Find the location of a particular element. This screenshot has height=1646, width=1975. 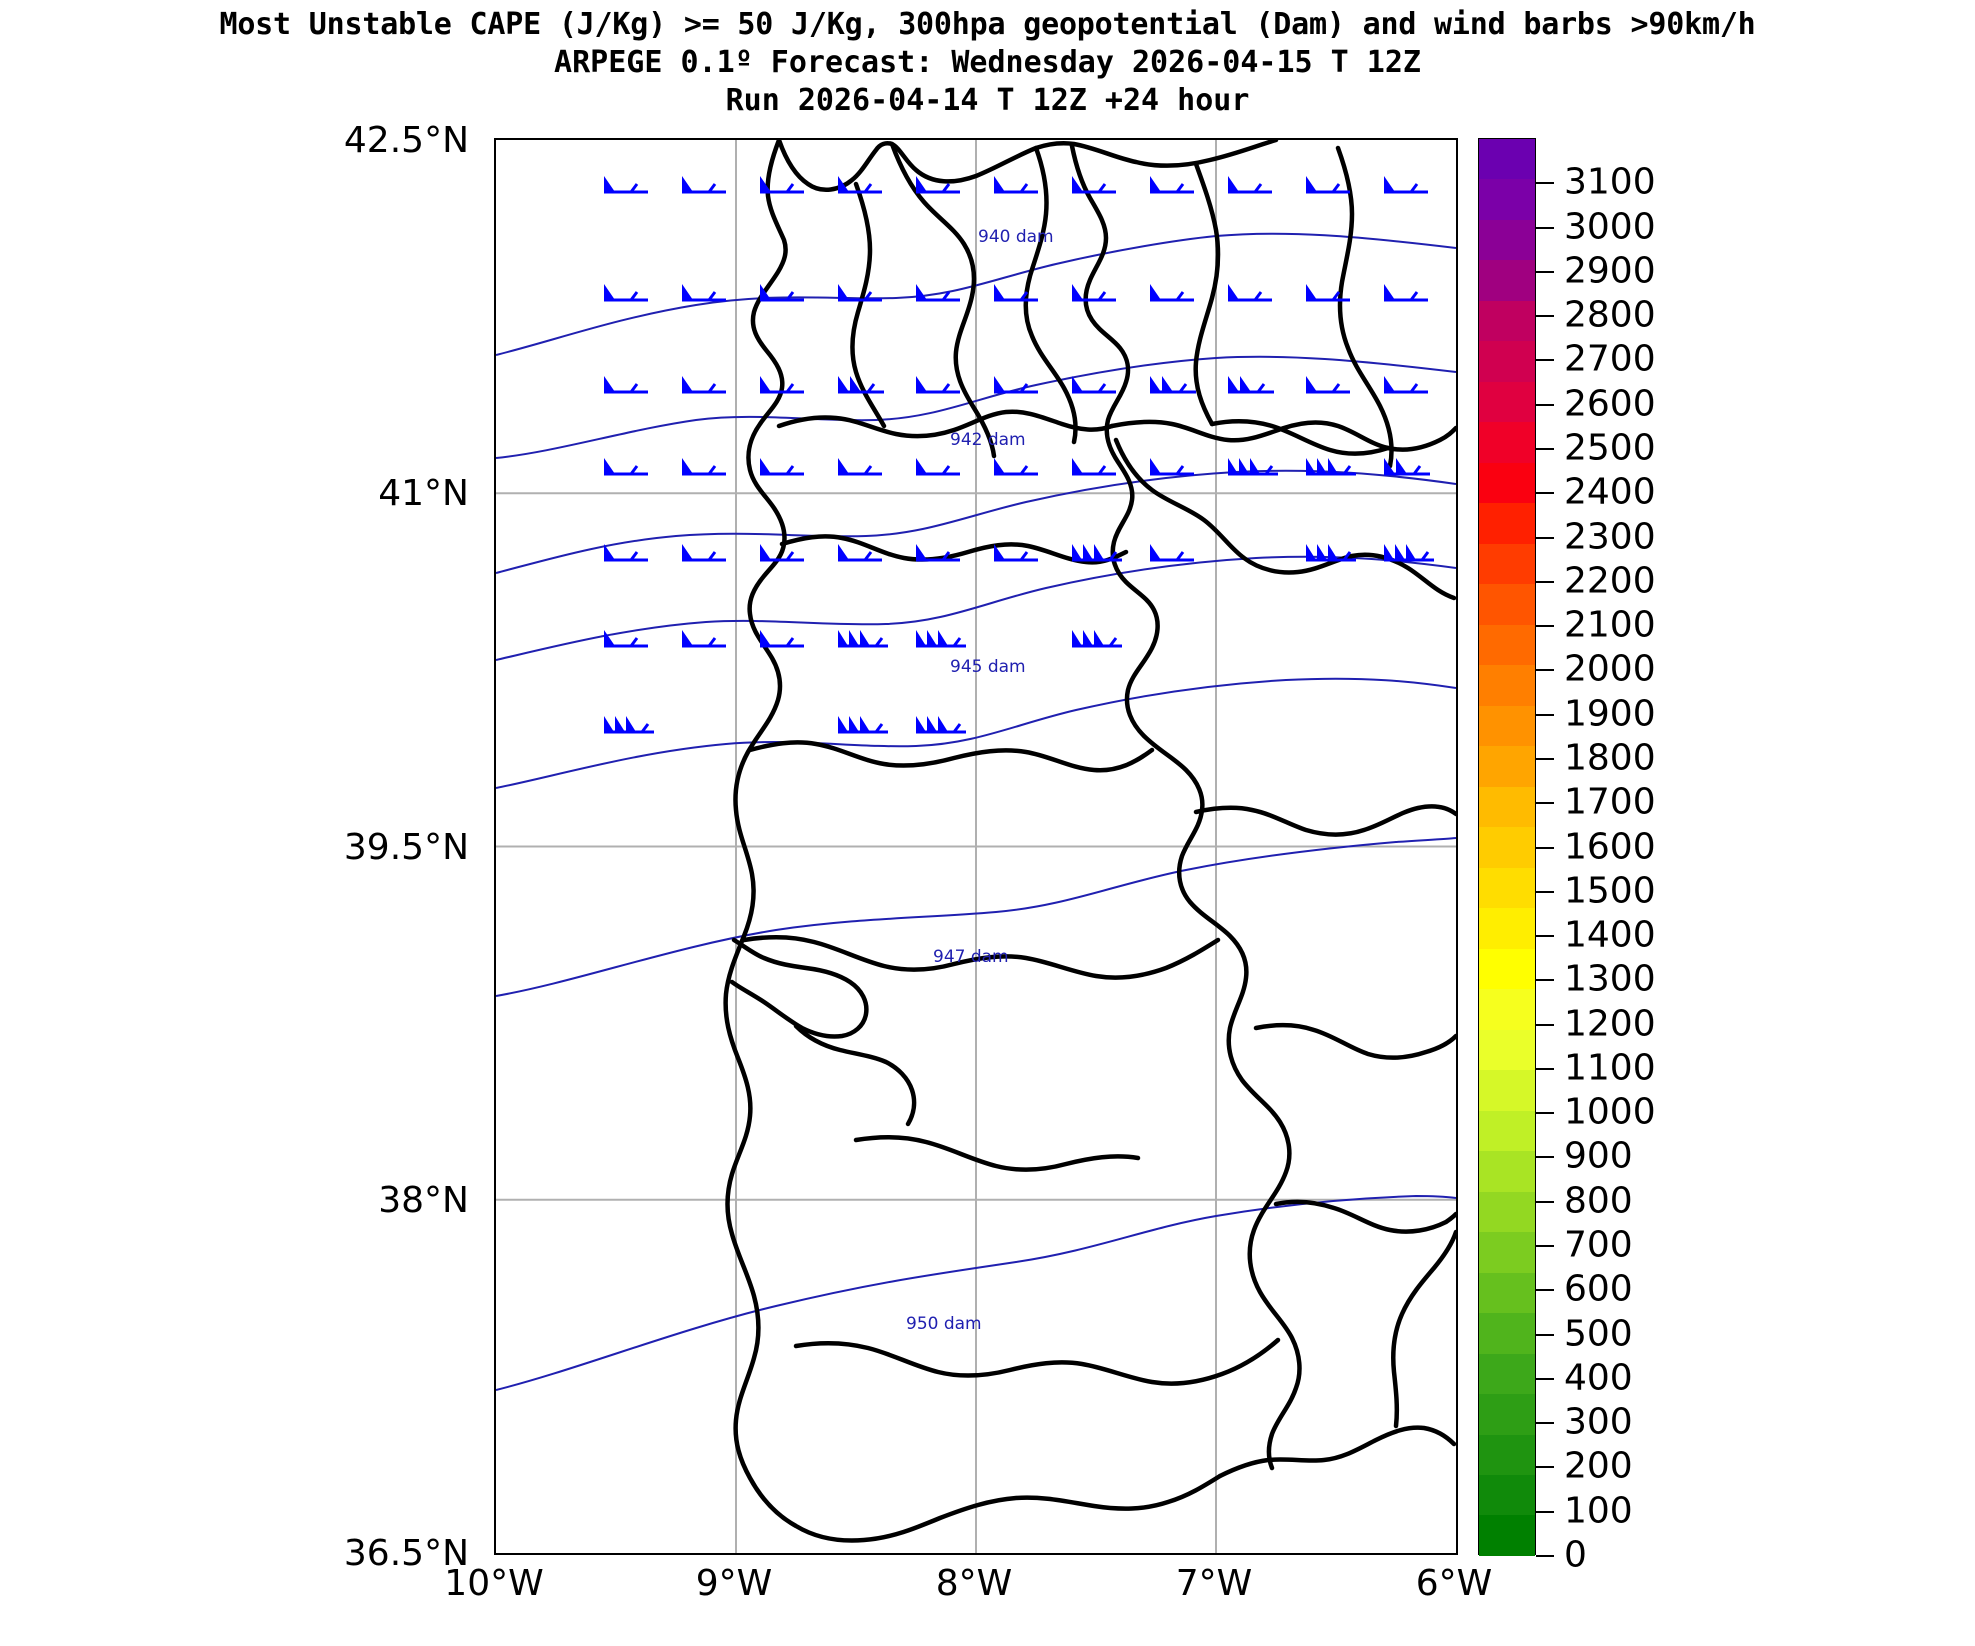

colorbar-tick-label: 1800 is located at coordinates (1610, 758).